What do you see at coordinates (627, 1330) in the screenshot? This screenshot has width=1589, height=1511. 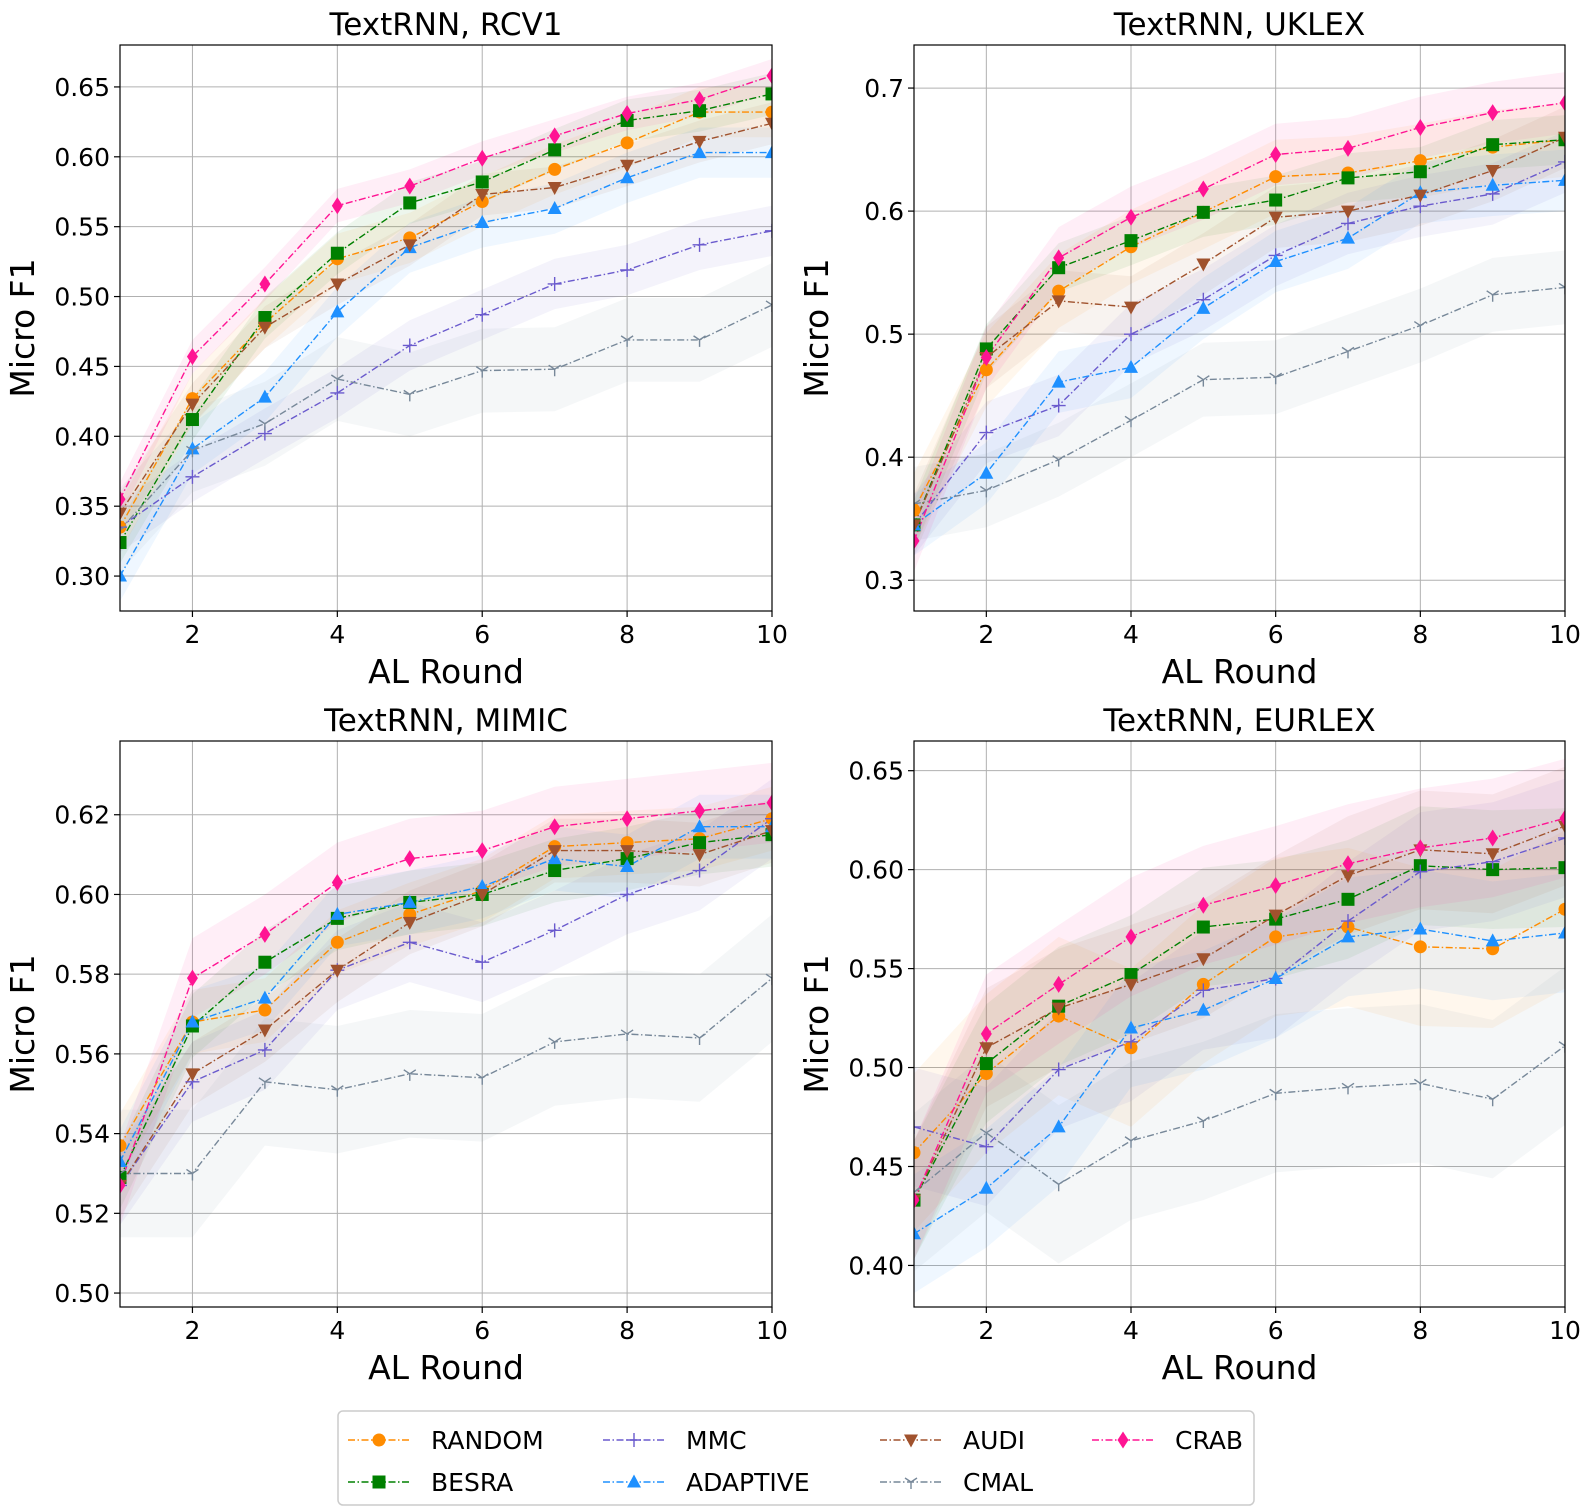 I see `x-tick-label: 8` at bounding box center [627, 1330].